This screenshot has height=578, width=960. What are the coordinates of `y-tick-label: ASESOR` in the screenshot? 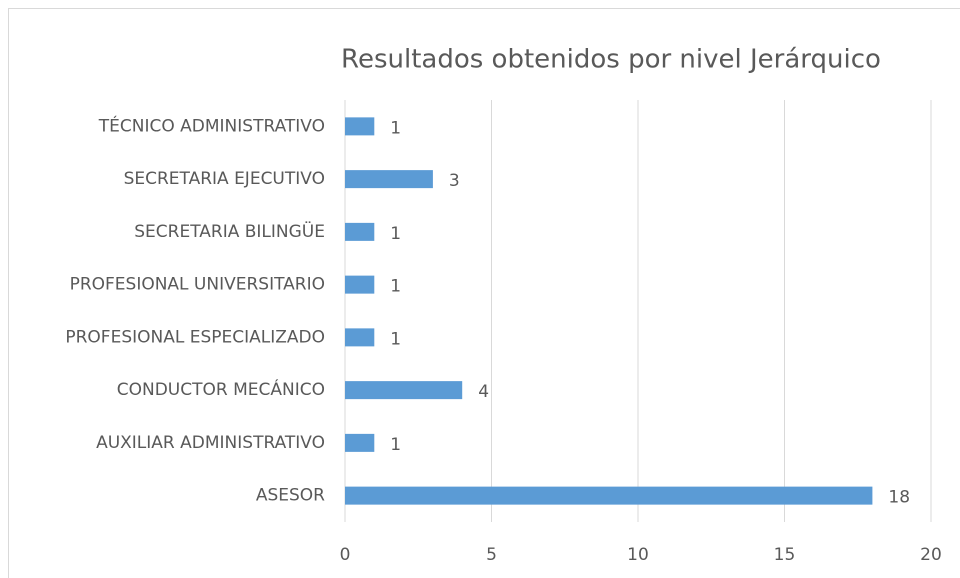 It's located at (290, 496).